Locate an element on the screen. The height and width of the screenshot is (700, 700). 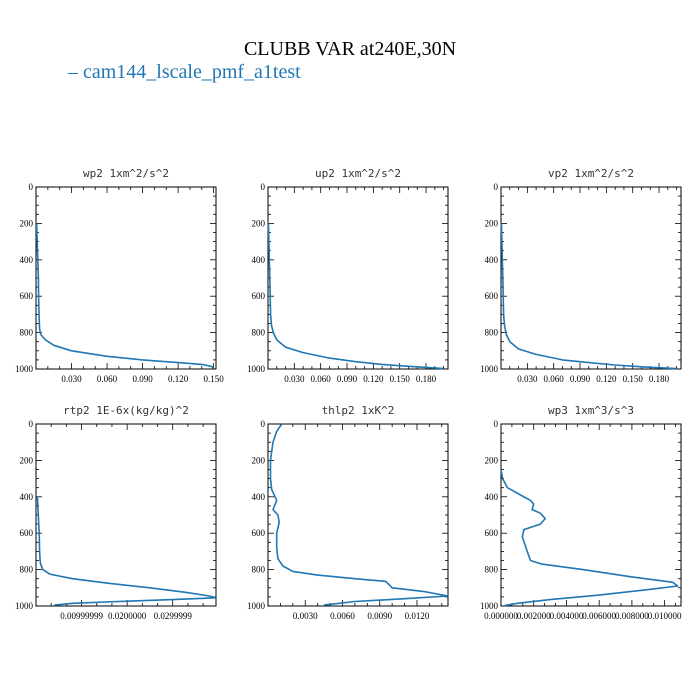
series-line-vp2 is located at coordinates (588, 296).